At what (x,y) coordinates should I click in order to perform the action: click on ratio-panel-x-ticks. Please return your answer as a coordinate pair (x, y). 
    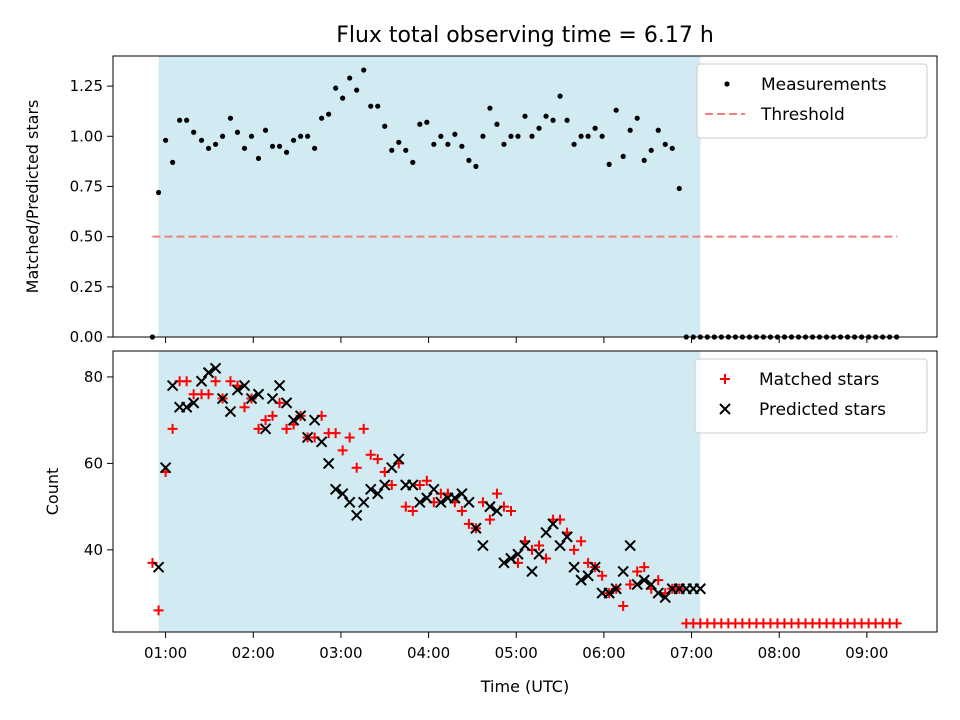
    Looking at the image, I should click on (516, 340).